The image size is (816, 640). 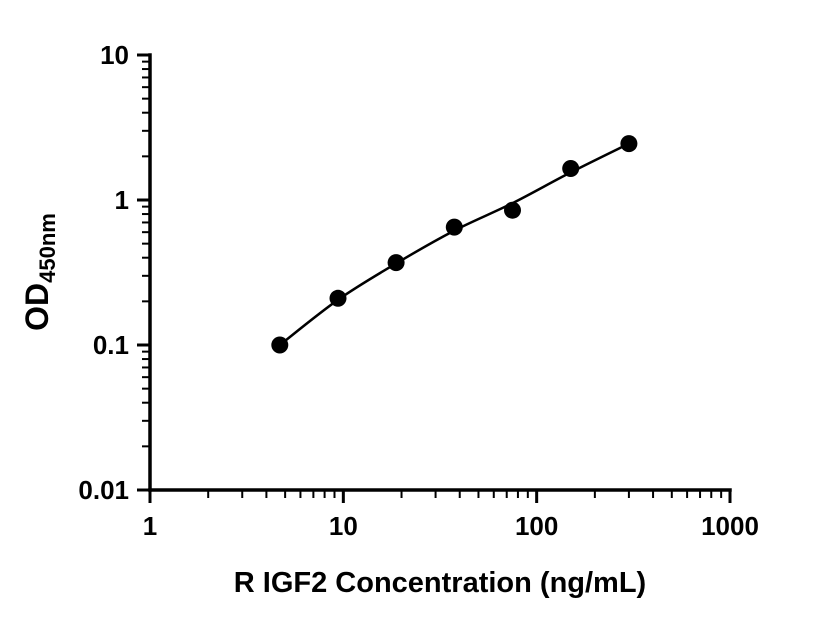 What do you see at coordinates (150, 526) in the screenshot?
I see `x-tick-label: 1` at bounding box center [150, 526].